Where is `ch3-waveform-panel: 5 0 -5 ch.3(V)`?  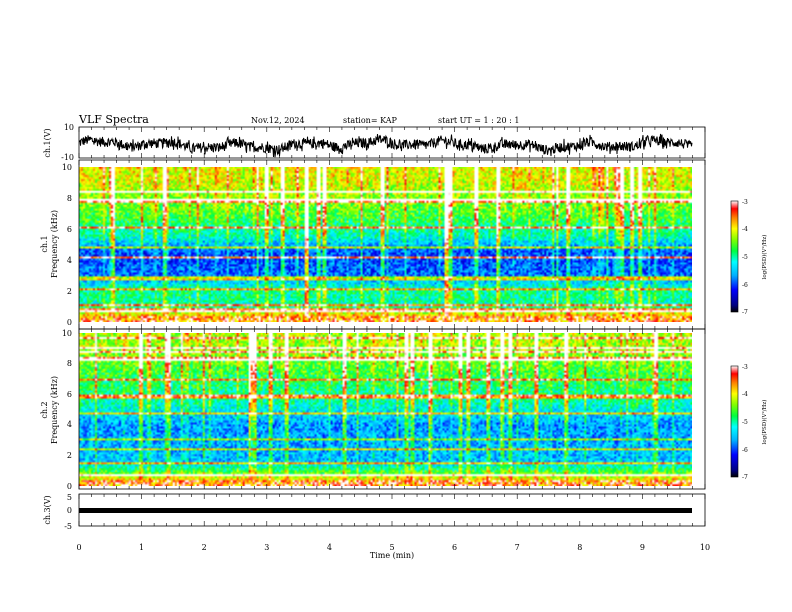 ch3-waveform-panel: 5 0 -5 ch.3(V) is located at coordinates (374, 512).